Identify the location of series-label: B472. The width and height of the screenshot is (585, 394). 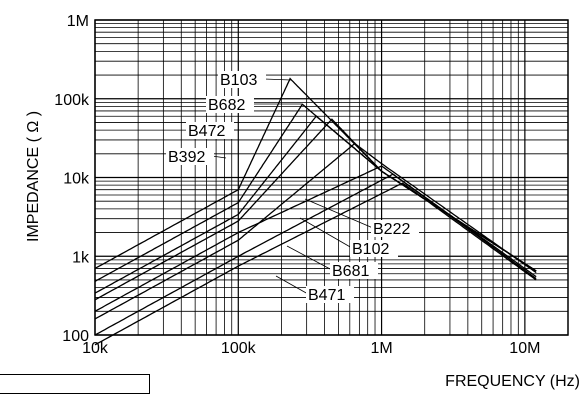
(206, 131).